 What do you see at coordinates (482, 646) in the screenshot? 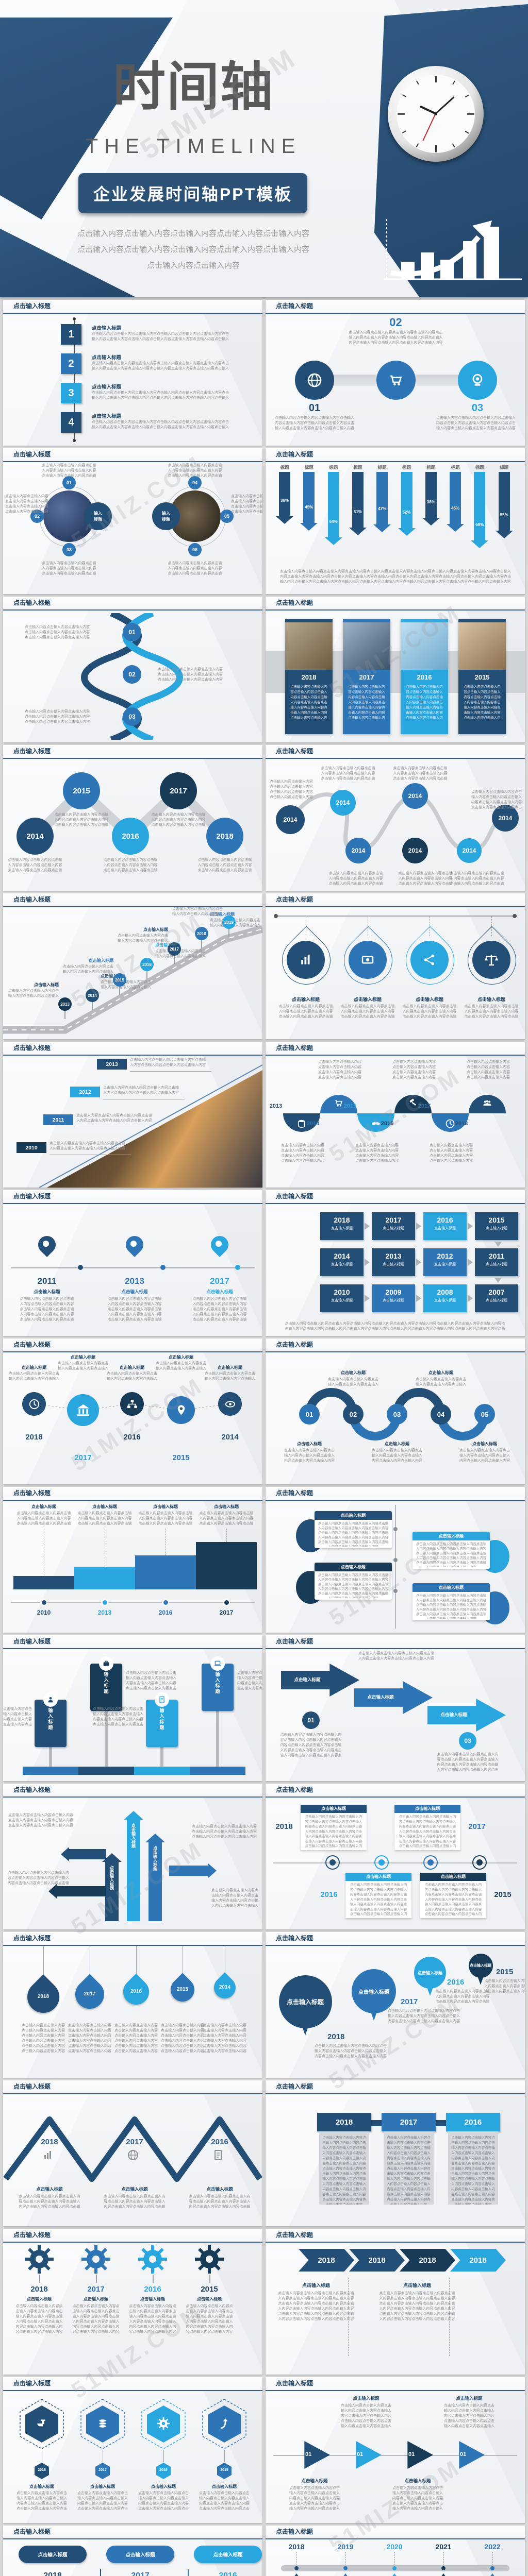
I see `card-photo` at bounding box center [482, 646].